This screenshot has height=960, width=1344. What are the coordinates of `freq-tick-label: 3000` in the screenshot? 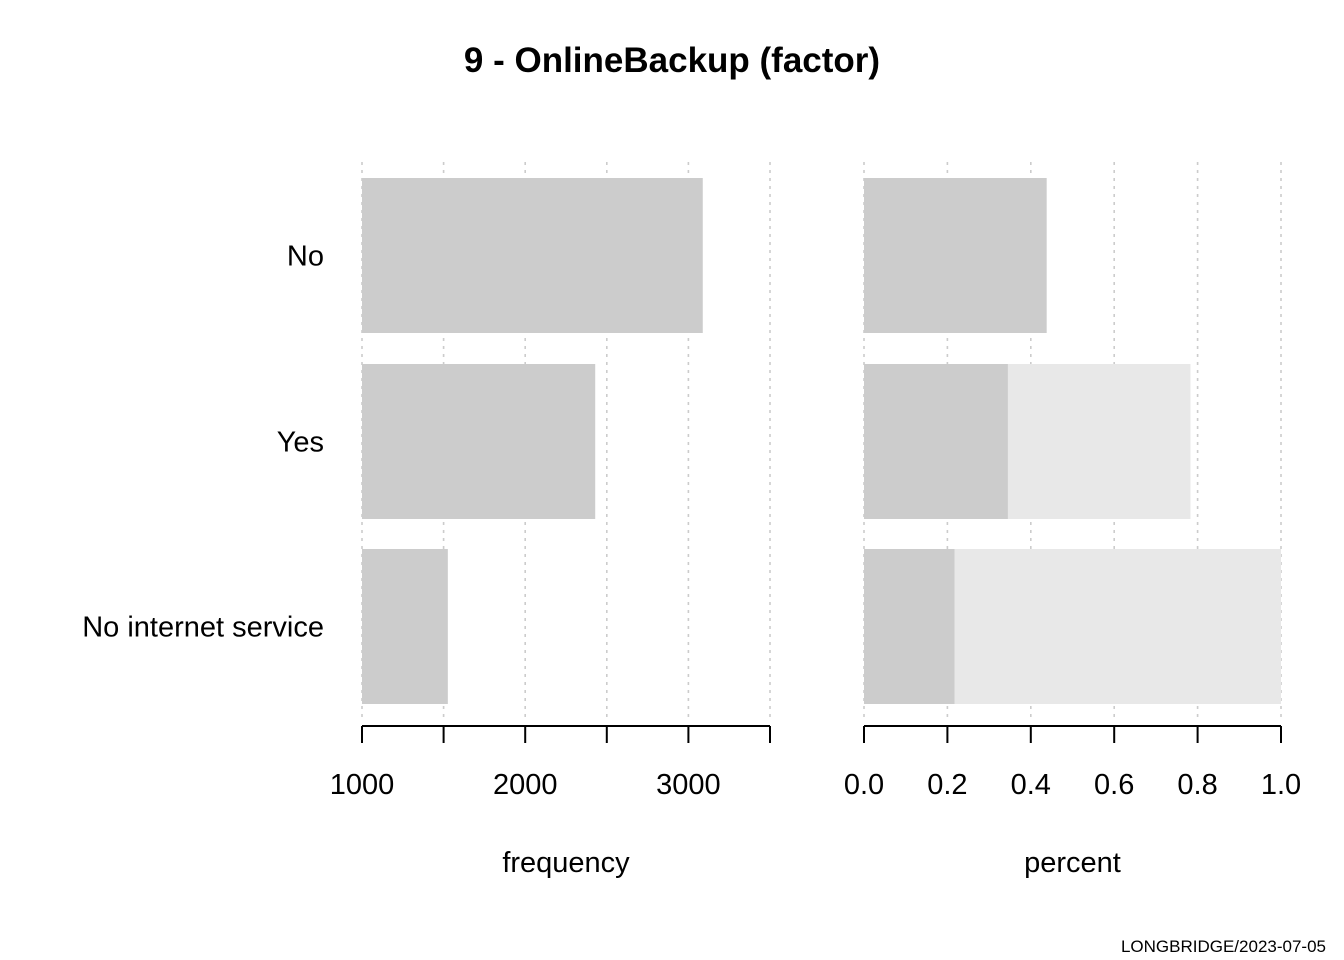 It's located at (688, 785).